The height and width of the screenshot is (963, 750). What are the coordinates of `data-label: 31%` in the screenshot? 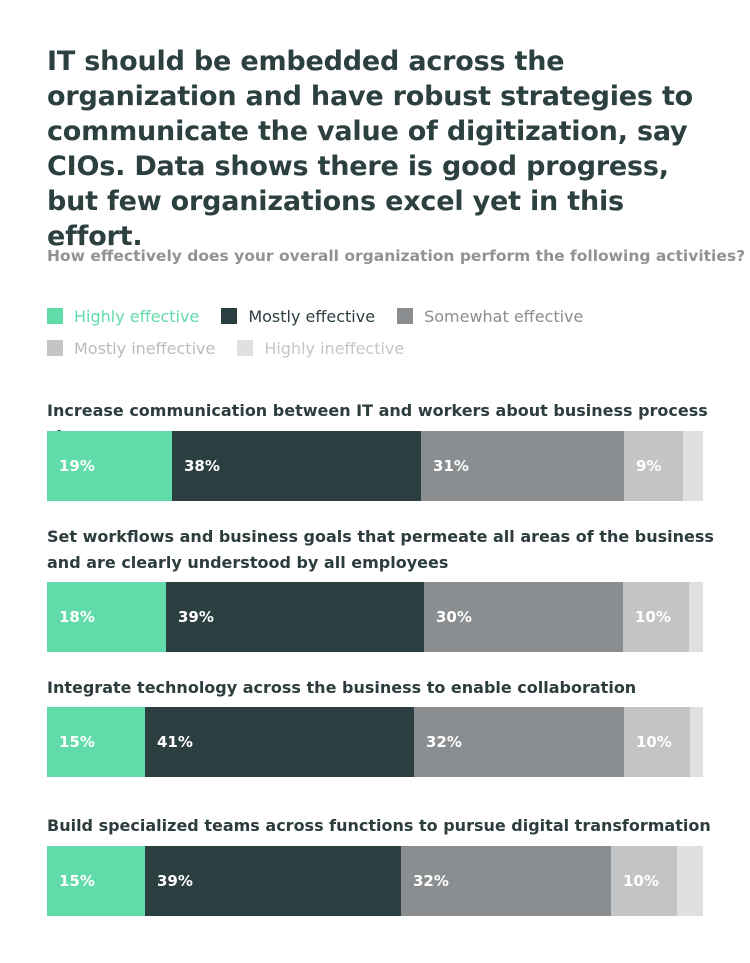 It's located at (451, 466).